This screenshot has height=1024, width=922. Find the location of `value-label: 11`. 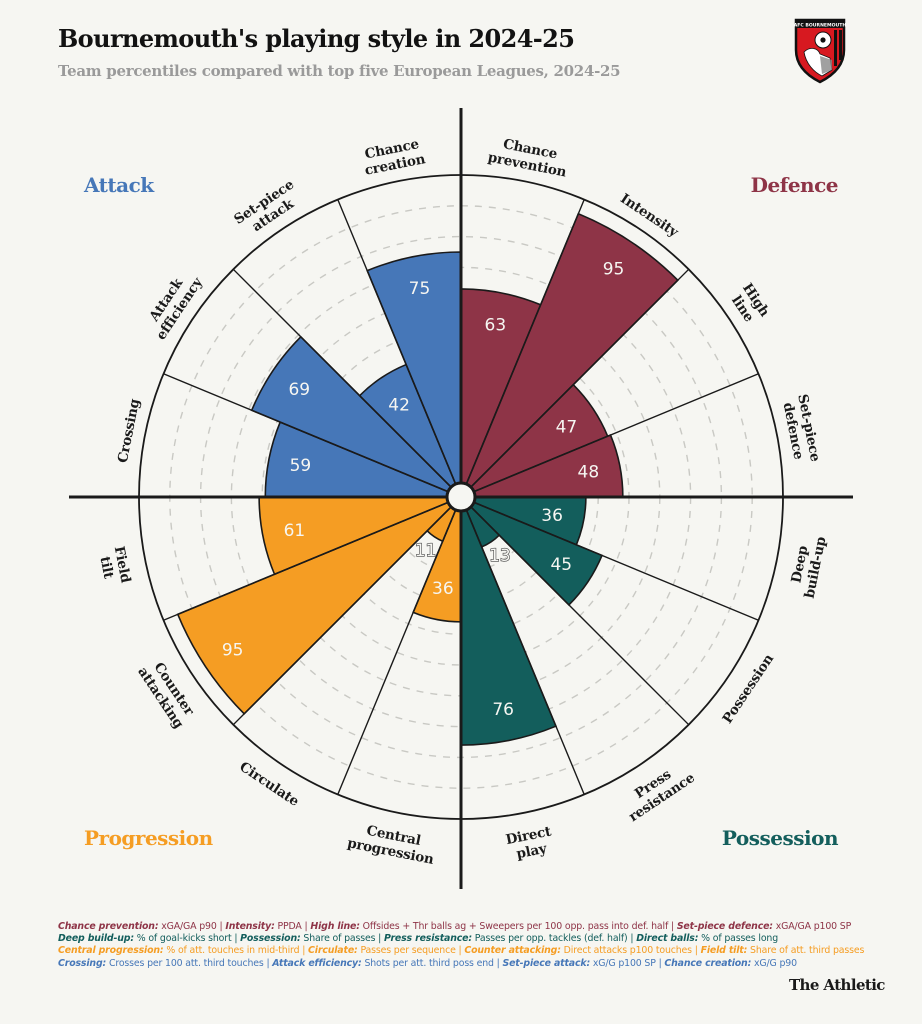

value-label: 11 is located at coordinates (426, 551).